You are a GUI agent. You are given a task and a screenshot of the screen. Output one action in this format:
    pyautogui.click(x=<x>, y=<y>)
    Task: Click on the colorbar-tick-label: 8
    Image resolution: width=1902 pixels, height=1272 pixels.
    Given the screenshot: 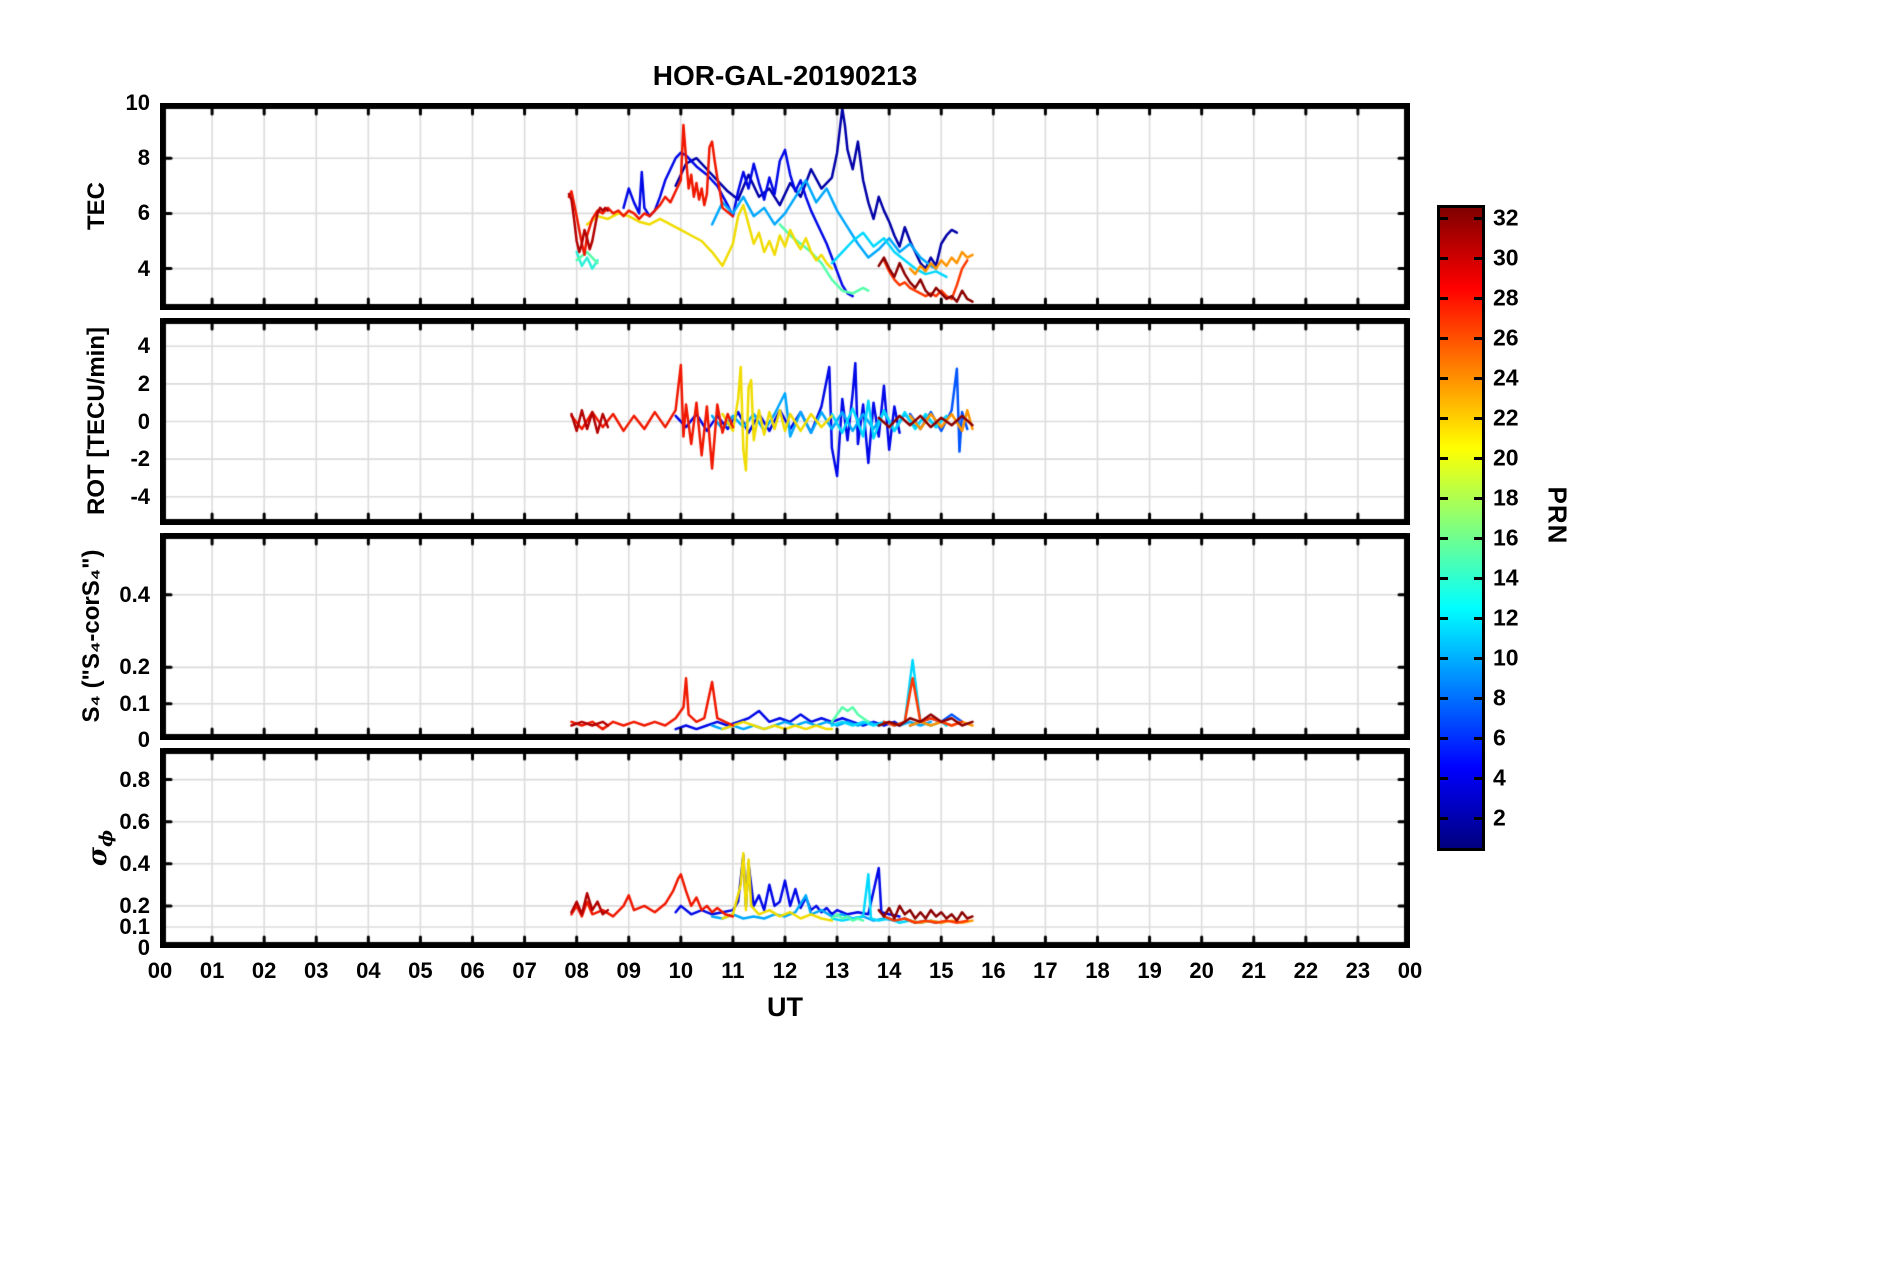 What is the action you would take?
    pyautogui.click(x=1499, y=697)
    